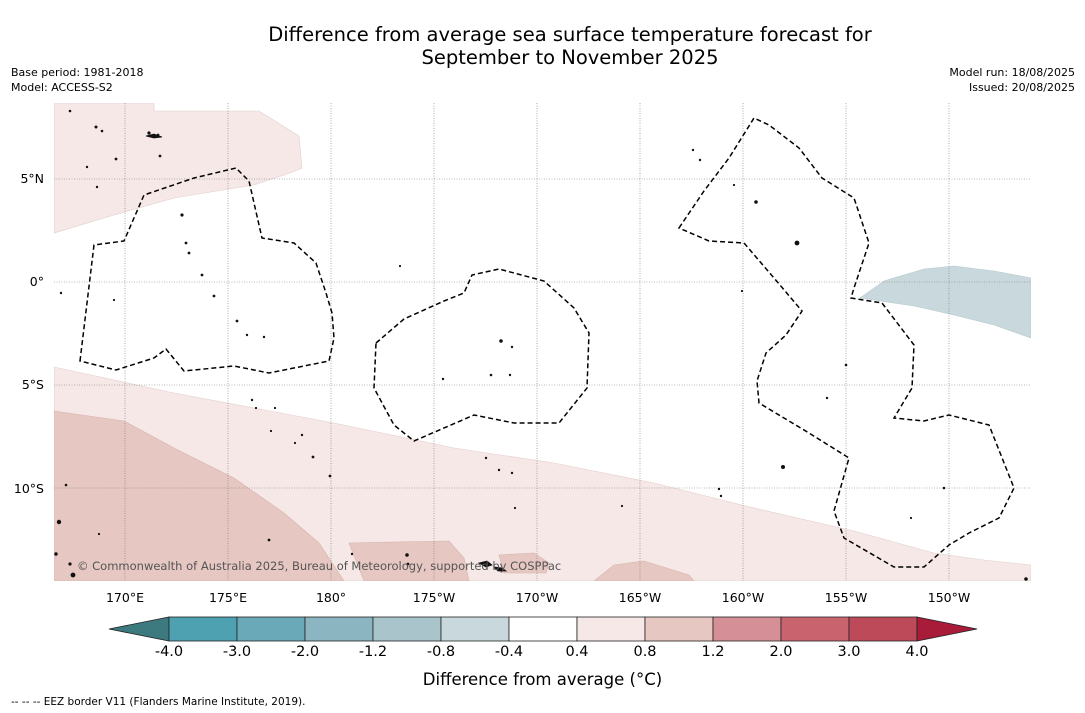 This screenshot has width=1085, height=713. What do you see at coordinates (570, 57) in the screenshot?
I see `map-title-line2: September to November 2025` at bounding box center [570, 57].